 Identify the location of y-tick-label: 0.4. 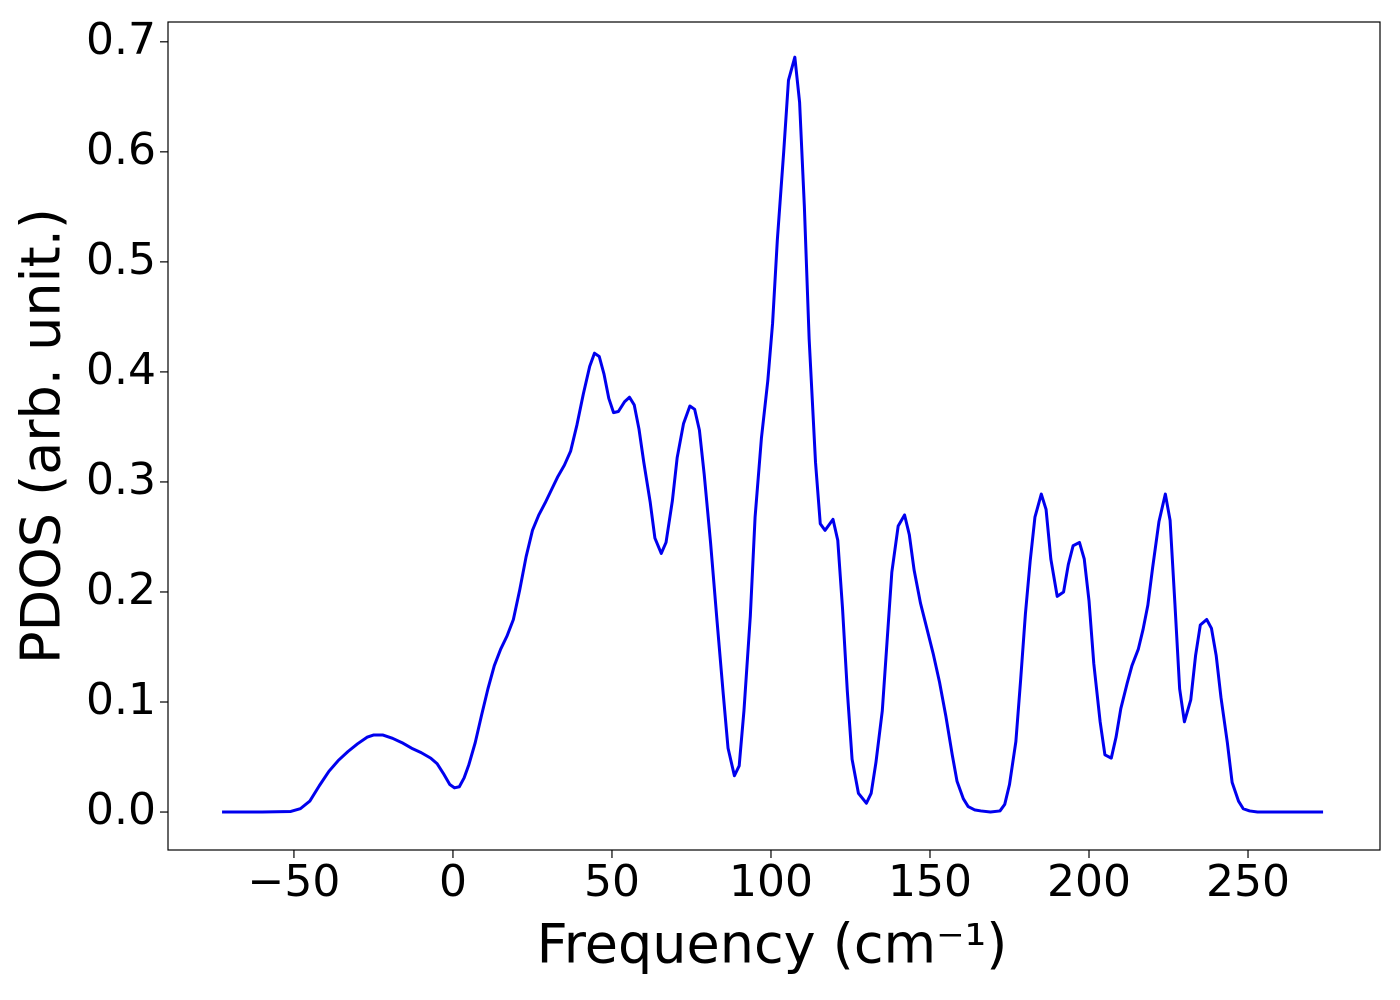
(121, 369).